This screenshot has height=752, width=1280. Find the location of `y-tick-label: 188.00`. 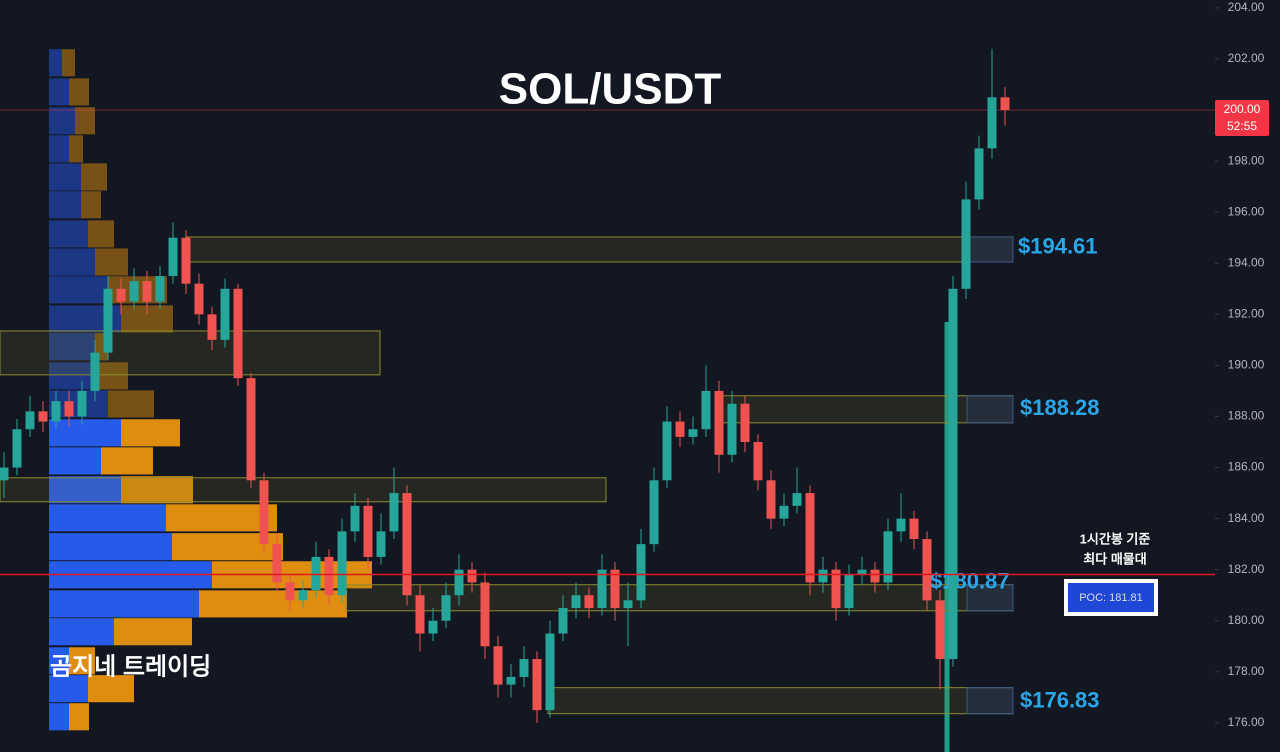

y-tick-label: 188.00 is located at coordinates (1246, 416).